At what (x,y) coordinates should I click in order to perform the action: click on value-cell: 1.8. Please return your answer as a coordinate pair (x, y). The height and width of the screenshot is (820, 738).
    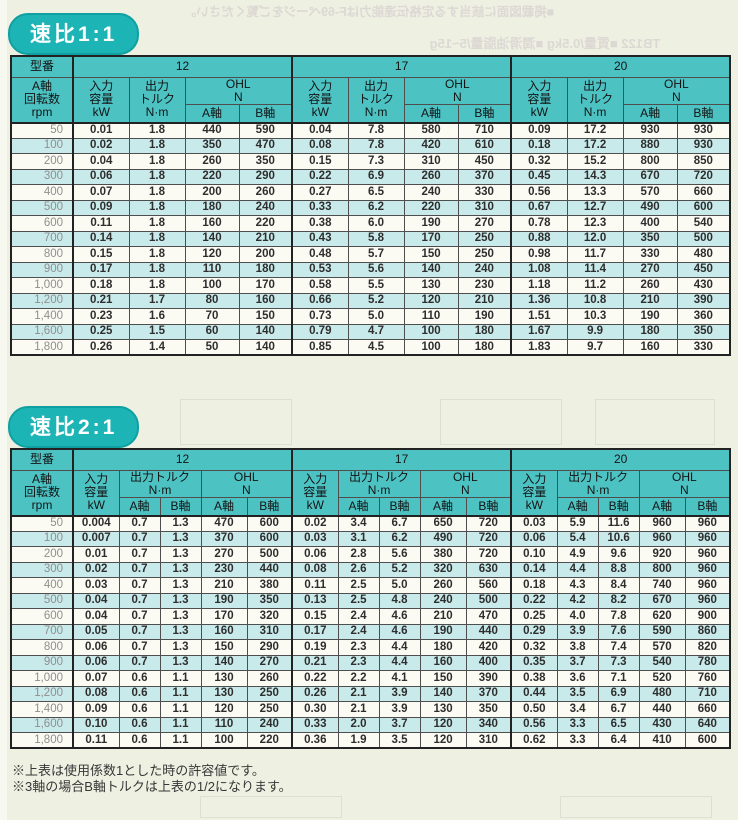
    Looking at the image, I should click on (157, 285).